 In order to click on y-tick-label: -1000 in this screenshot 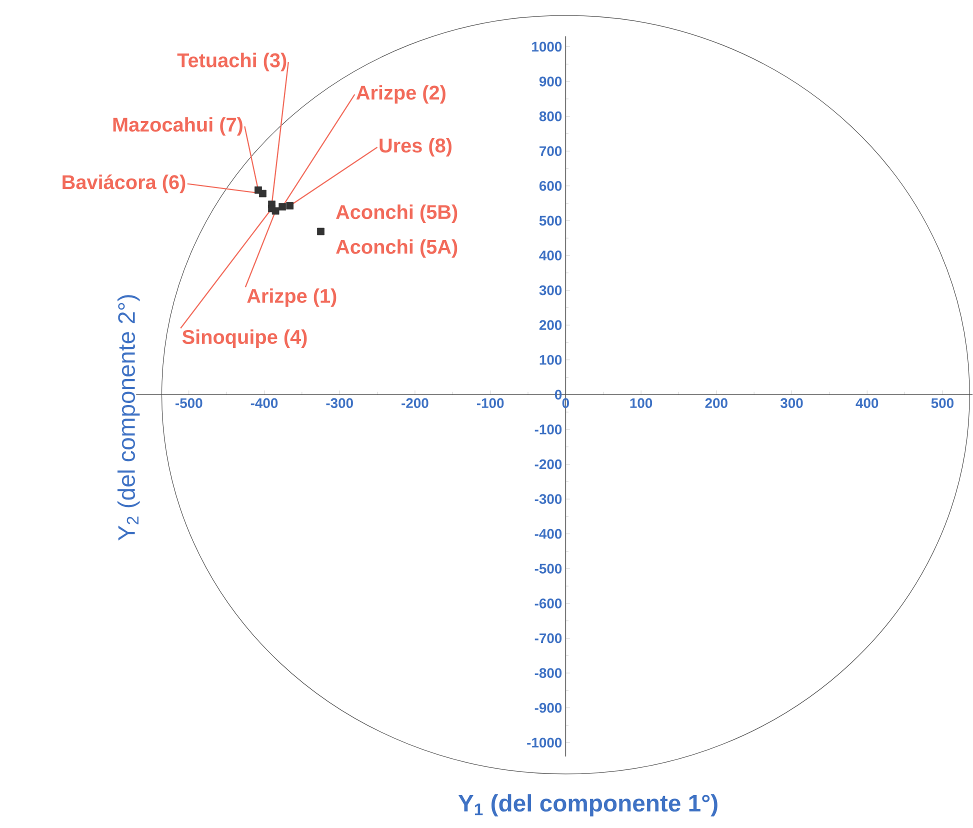, I will do `click(544, 743)`.